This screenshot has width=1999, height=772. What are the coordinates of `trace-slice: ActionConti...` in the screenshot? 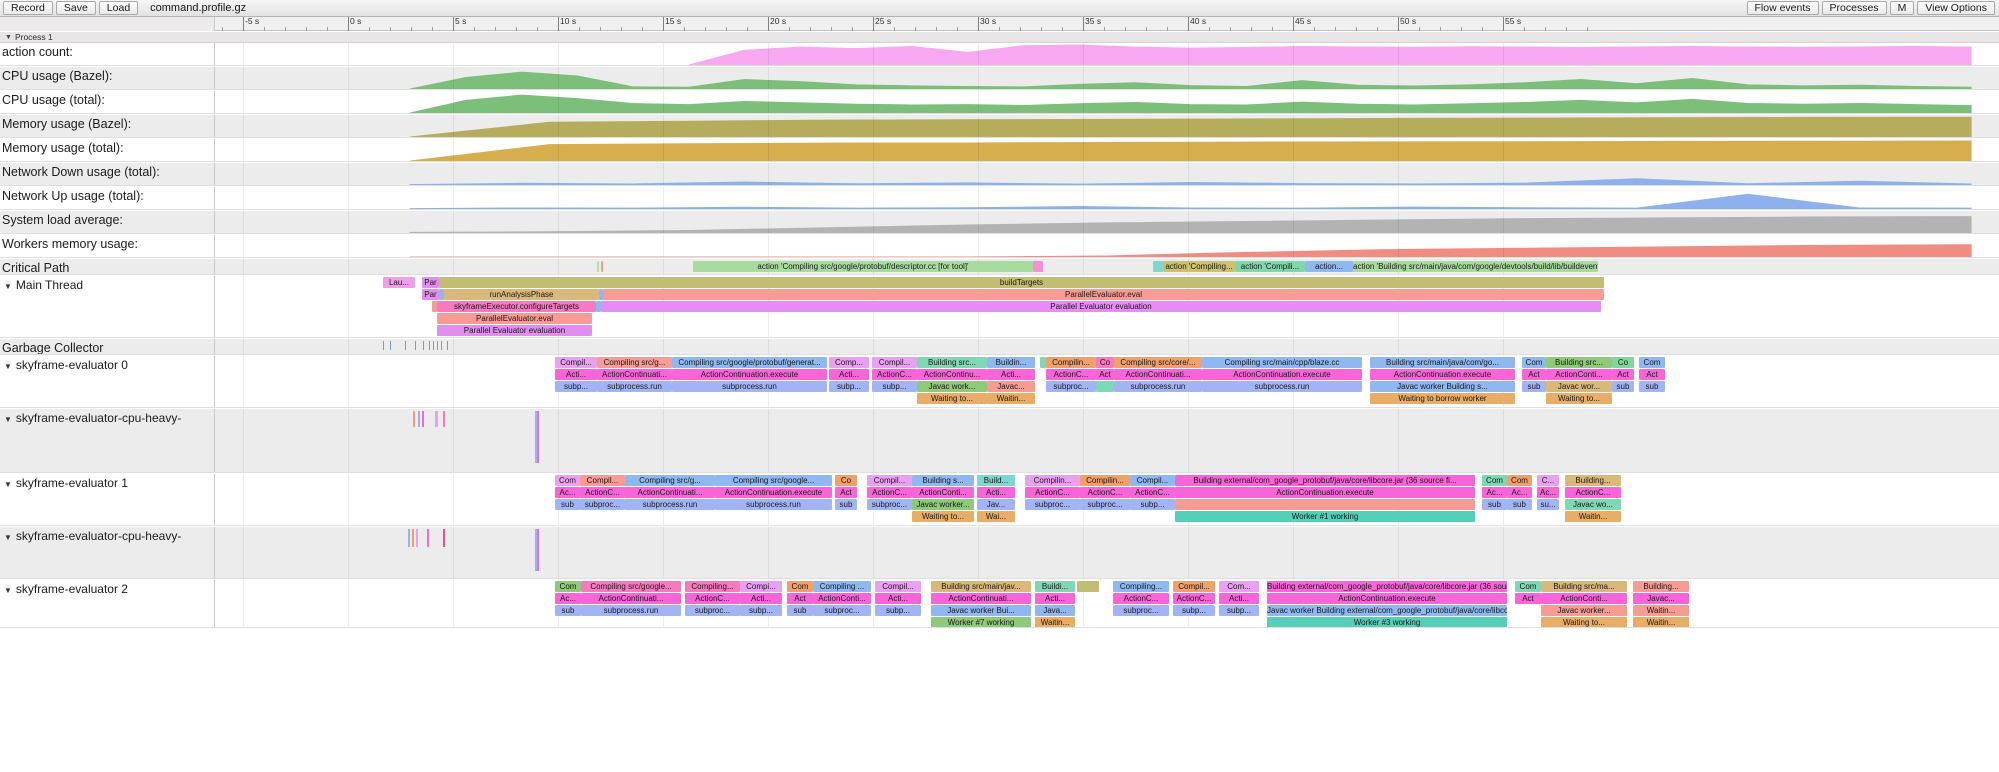 It's located at (1584, 598).